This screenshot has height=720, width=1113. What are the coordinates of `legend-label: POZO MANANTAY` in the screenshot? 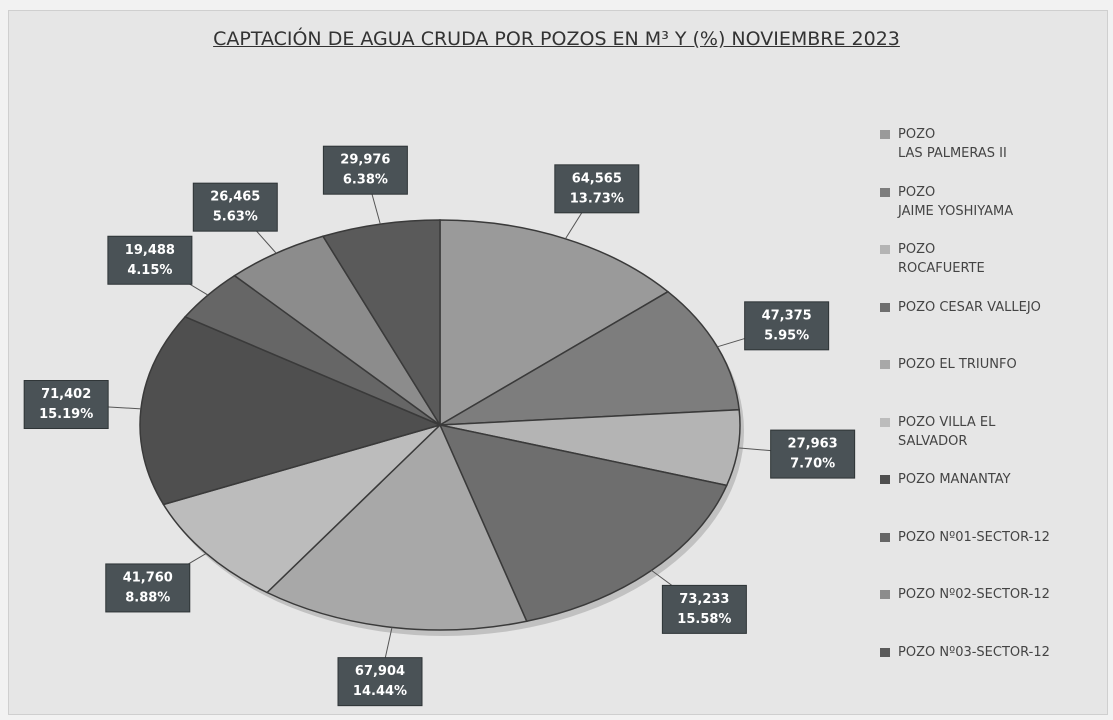 It's located at (954, 479).